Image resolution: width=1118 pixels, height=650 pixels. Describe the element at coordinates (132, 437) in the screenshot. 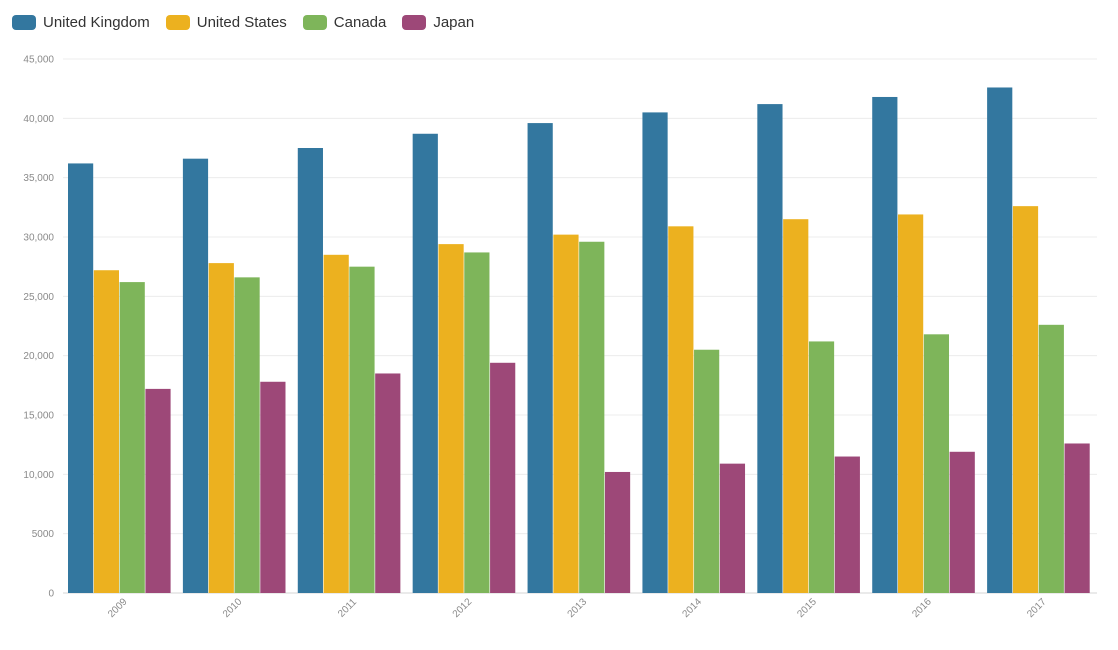

I see `bar-canada-2009` at that location.